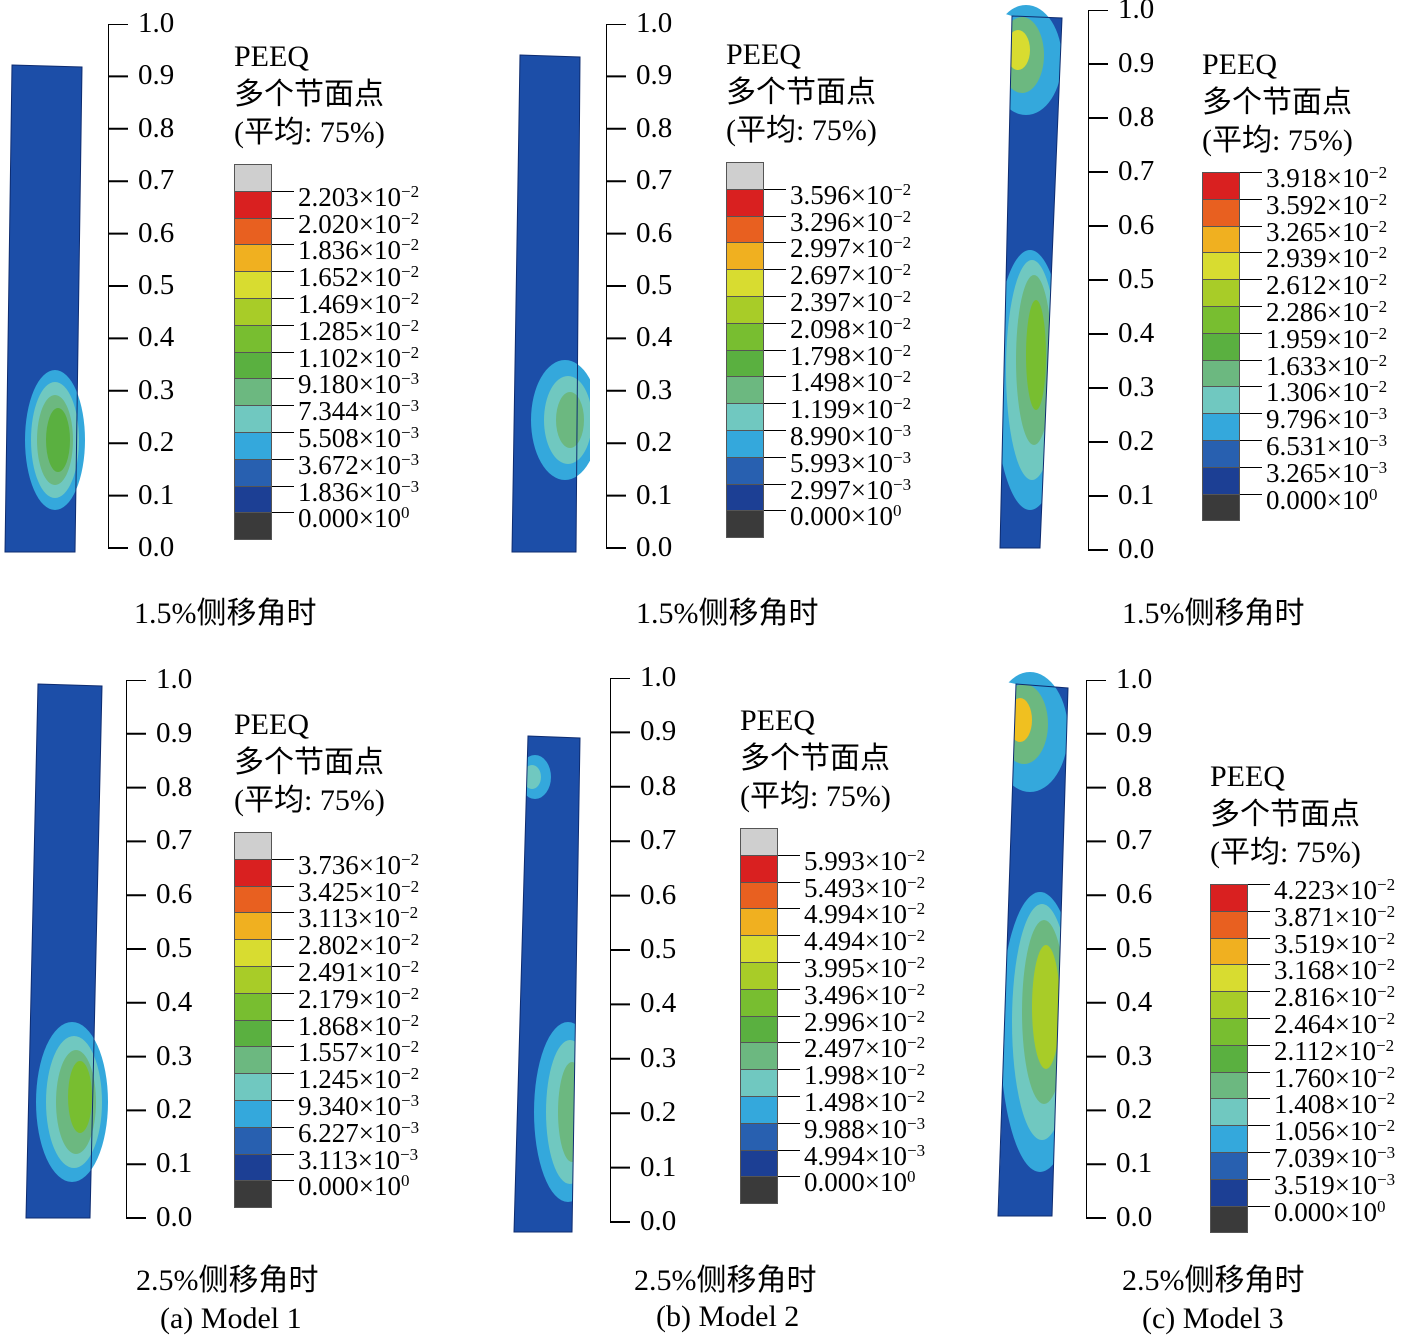 Image resolution: width=1417 pixels, height=1344 pixels. I want to click on axis-tick-label: 0.4, so click(1134, 1001).